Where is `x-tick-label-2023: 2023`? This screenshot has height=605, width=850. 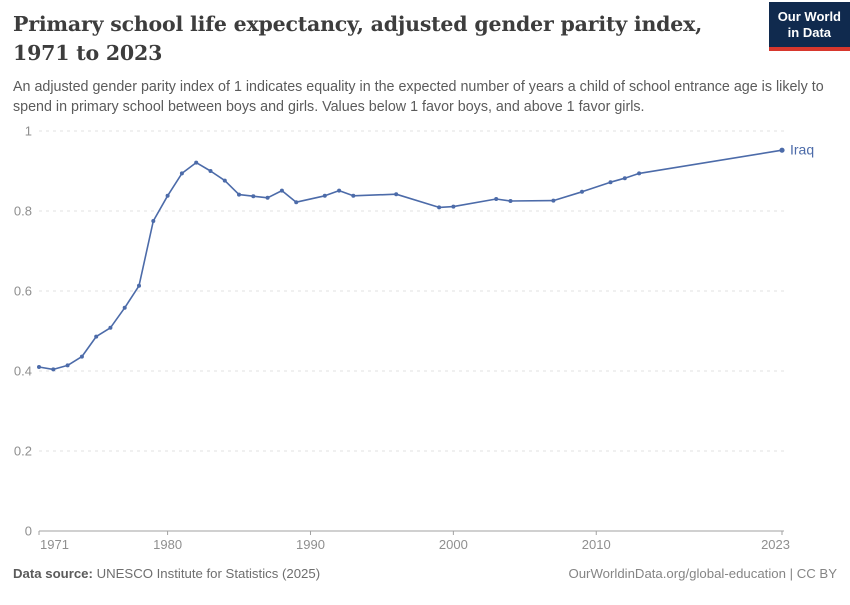 x-tick-label-2023: 2023 is located at coordinates (775, 544).